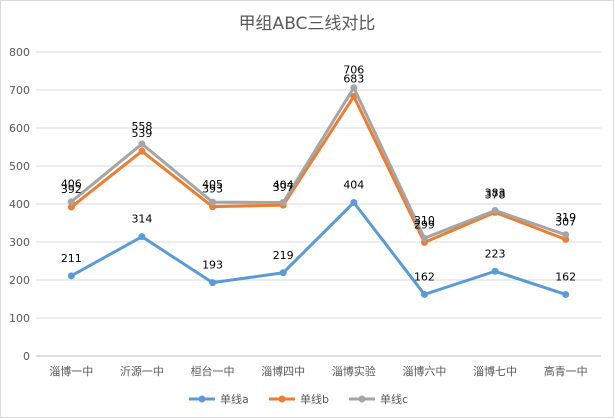 The image size is (614, 418). I want to click on y-tick-label: 0, so click(26, 356).